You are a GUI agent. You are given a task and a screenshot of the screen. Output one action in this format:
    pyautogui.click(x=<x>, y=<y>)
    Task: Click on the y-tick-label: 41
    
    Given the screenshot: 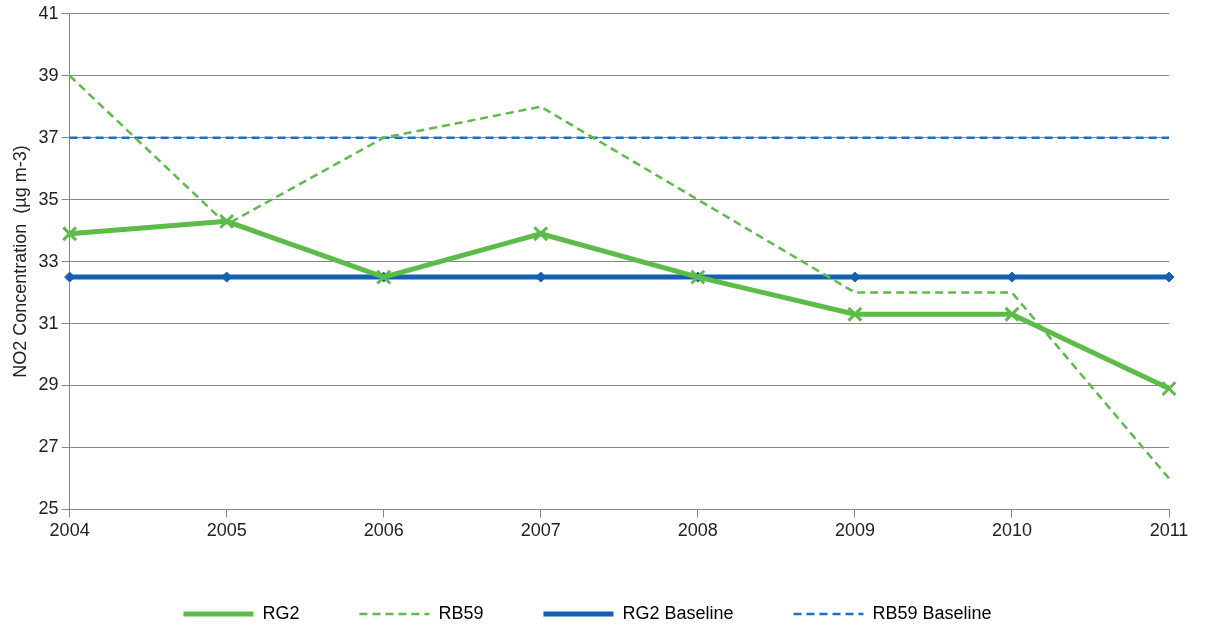 What is the action you would take?
    pyautogui.click(x=48, y=12)
    